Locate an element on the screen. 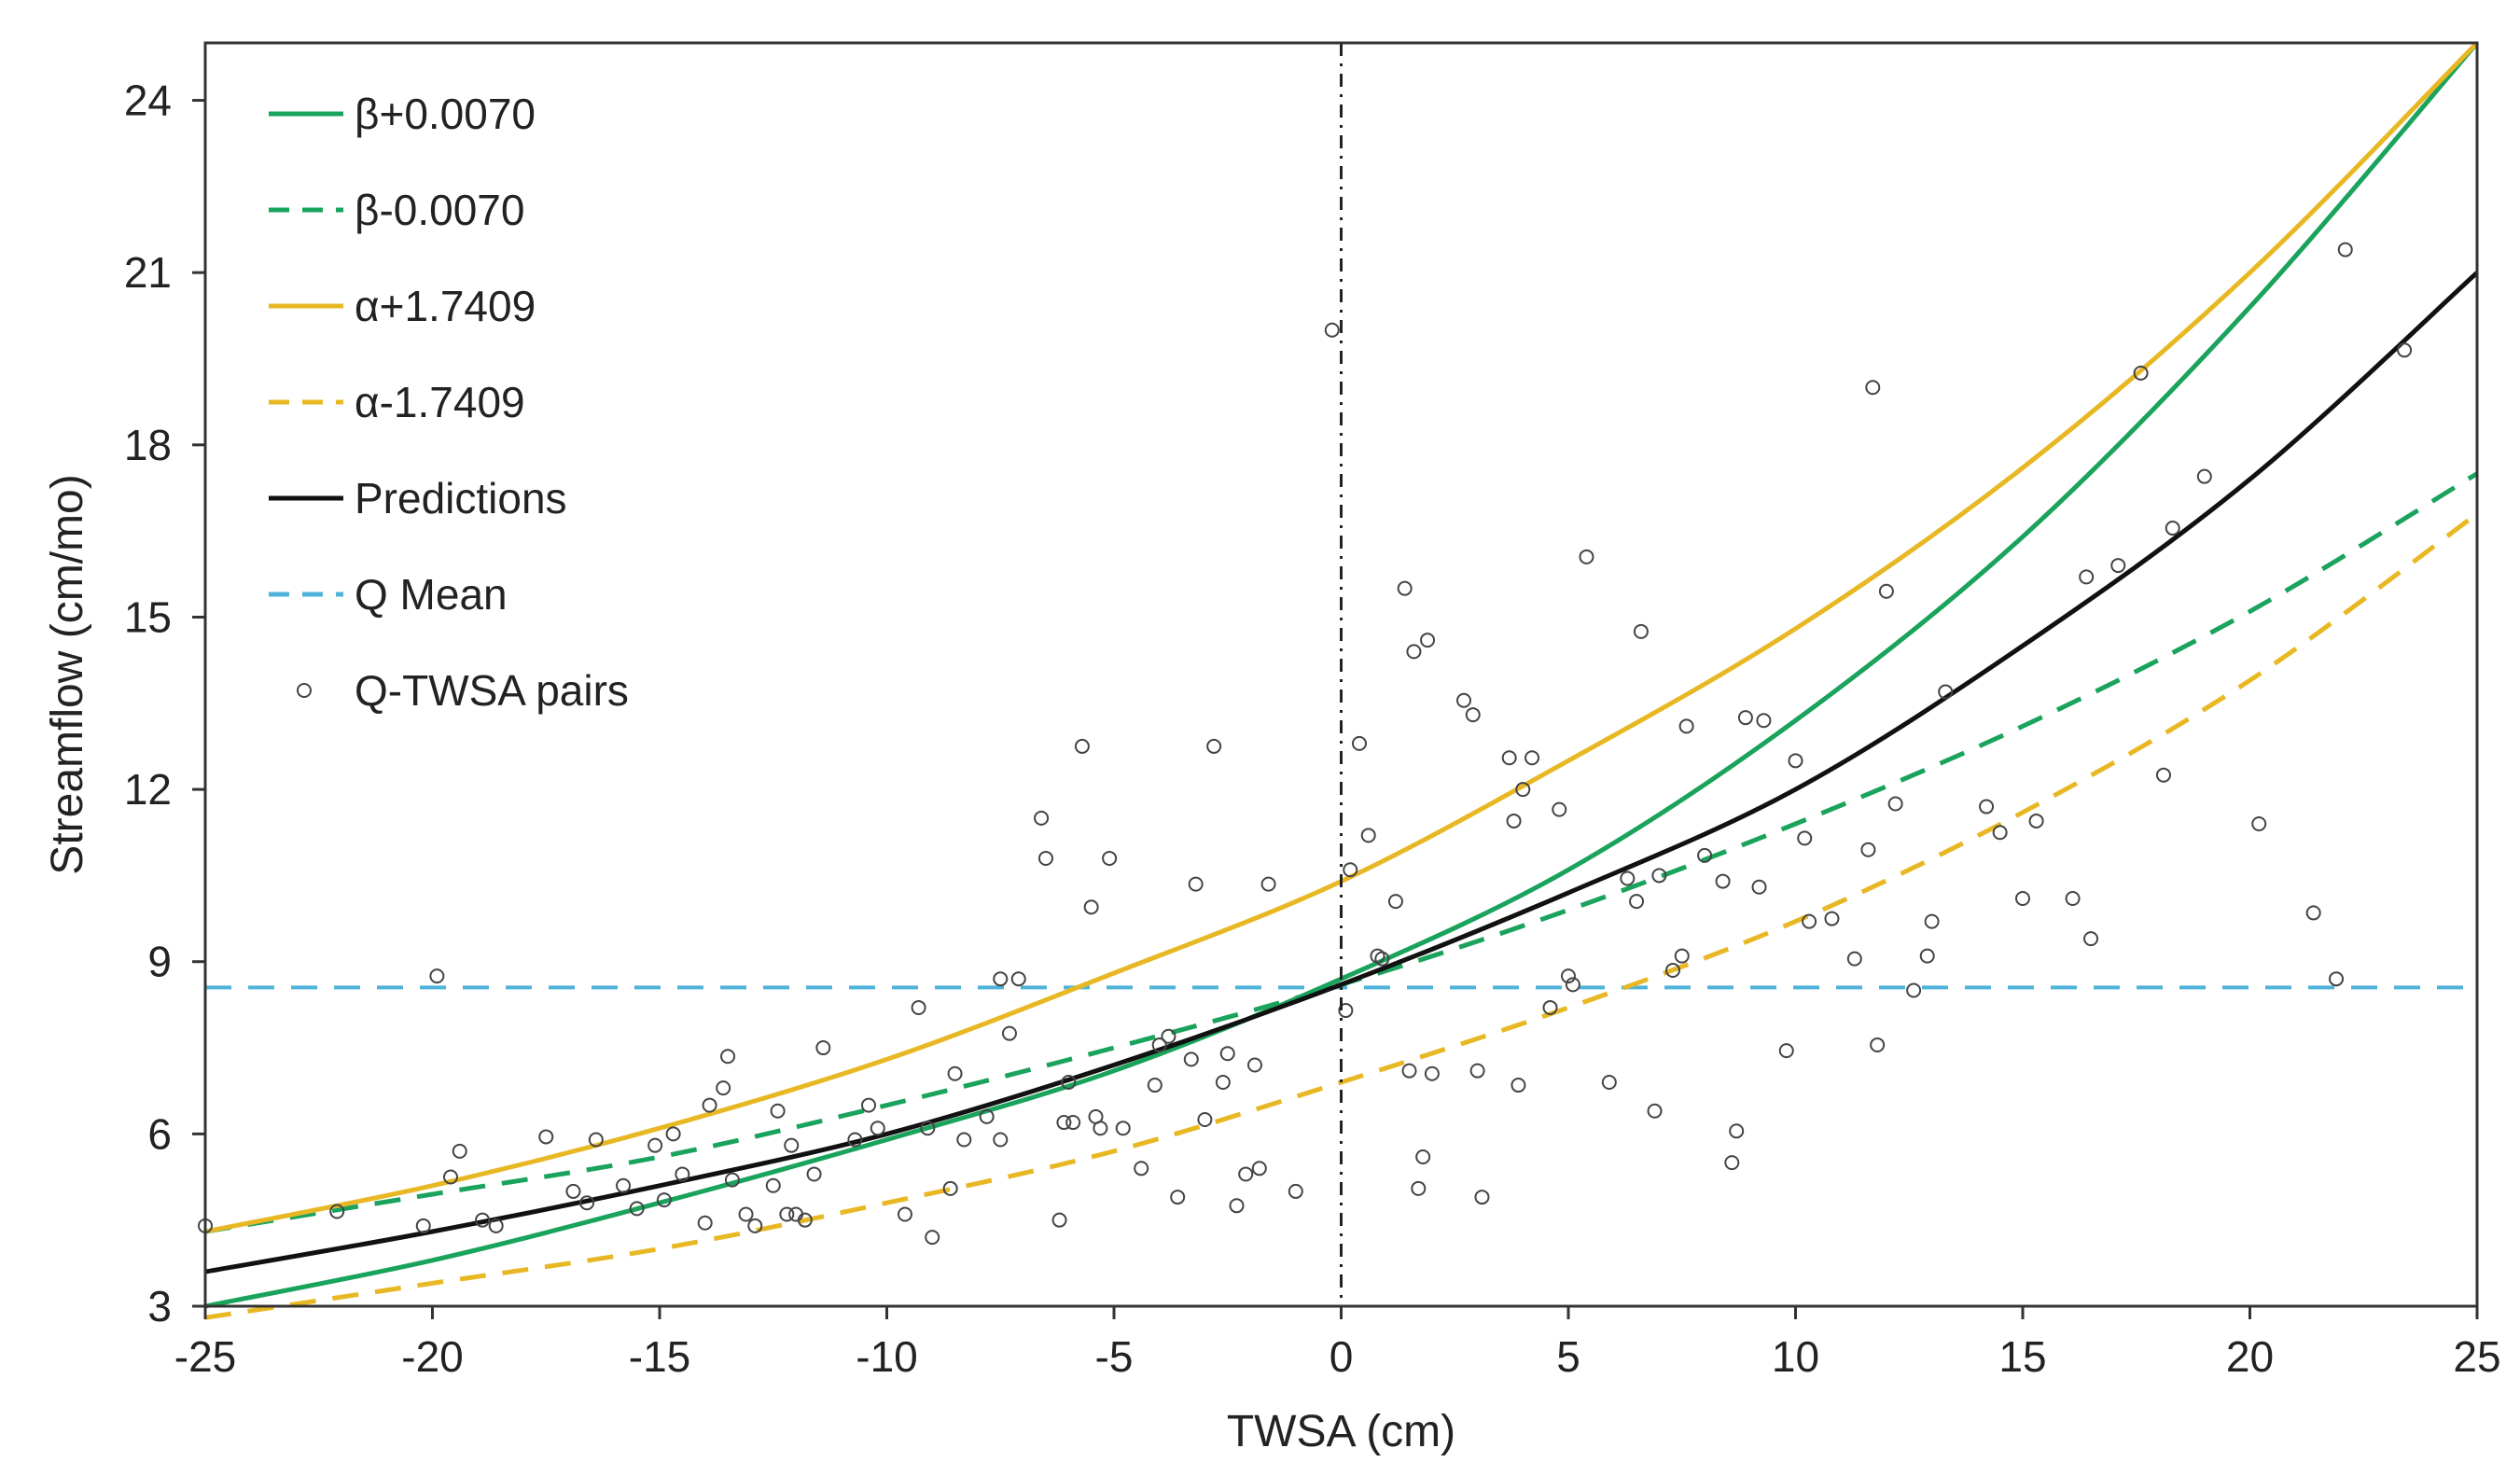 This screenshot has height=1476, width=2520. legend-label-predictions: Predictions is located at coordinates (461, 498).